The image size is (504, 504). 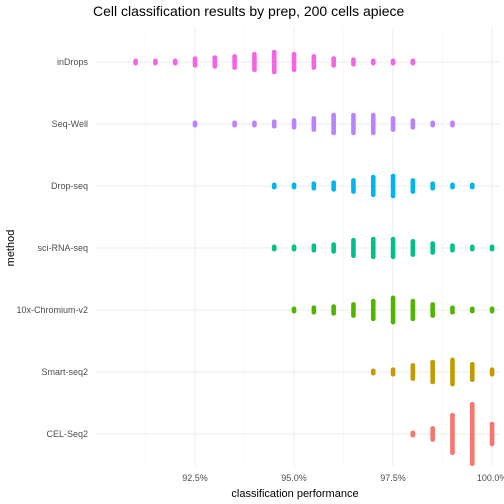 What do you see at coordinates (67, 434) in the screenshot?
I see `y-tick-label: CEL-Seq2` at bounding box center [67, 434].